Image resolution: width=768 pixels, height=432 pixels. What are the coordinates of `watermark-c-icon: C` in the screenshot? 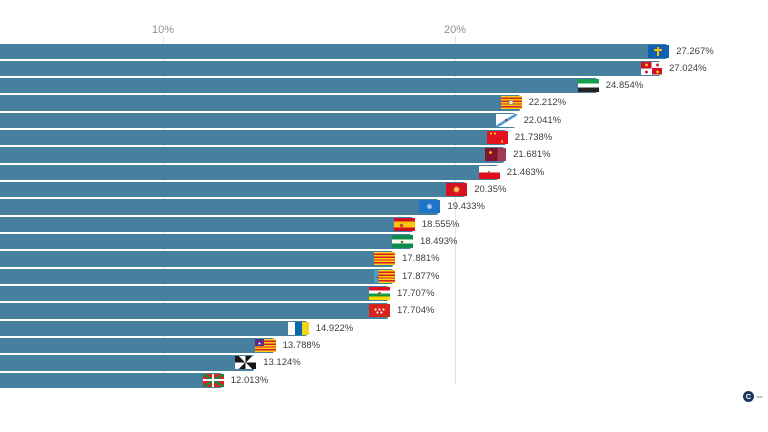 It's located at (748, 396).